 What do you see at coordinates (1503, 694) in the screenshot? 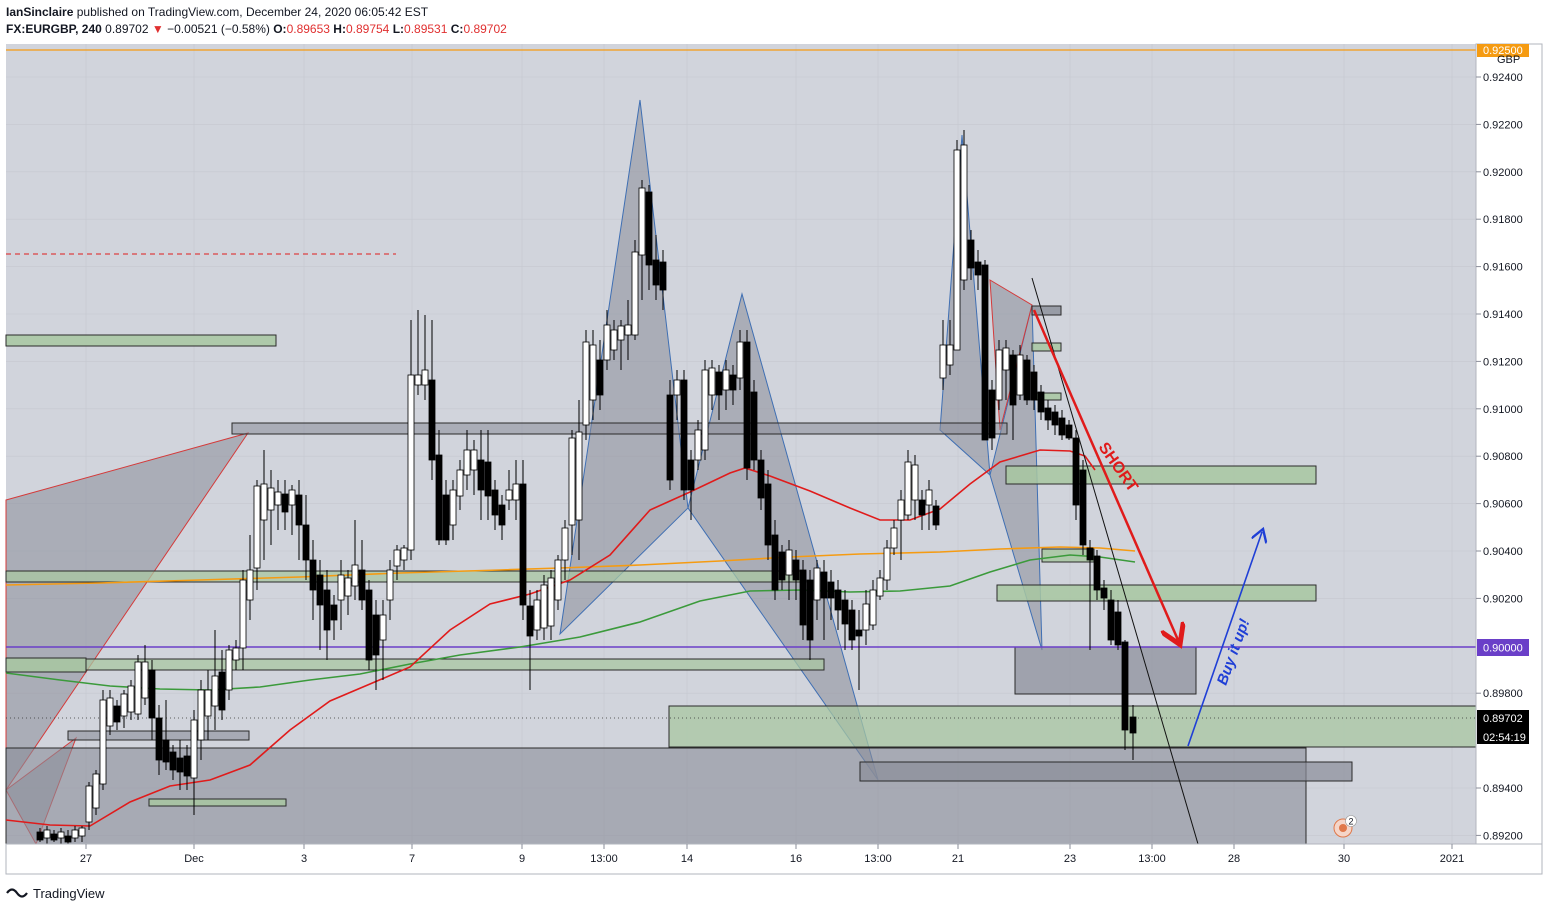
I see `y-tick-label: 0.89800` at bounding box center [1503, 694].